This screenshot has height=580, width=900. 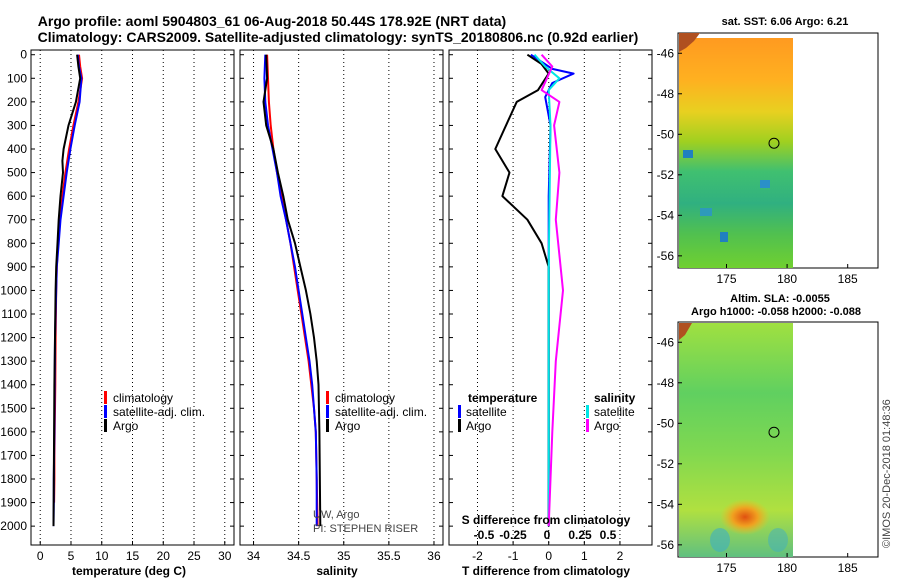 I want to click on depth-tick-label: 1000, so click(x=13, y=290).